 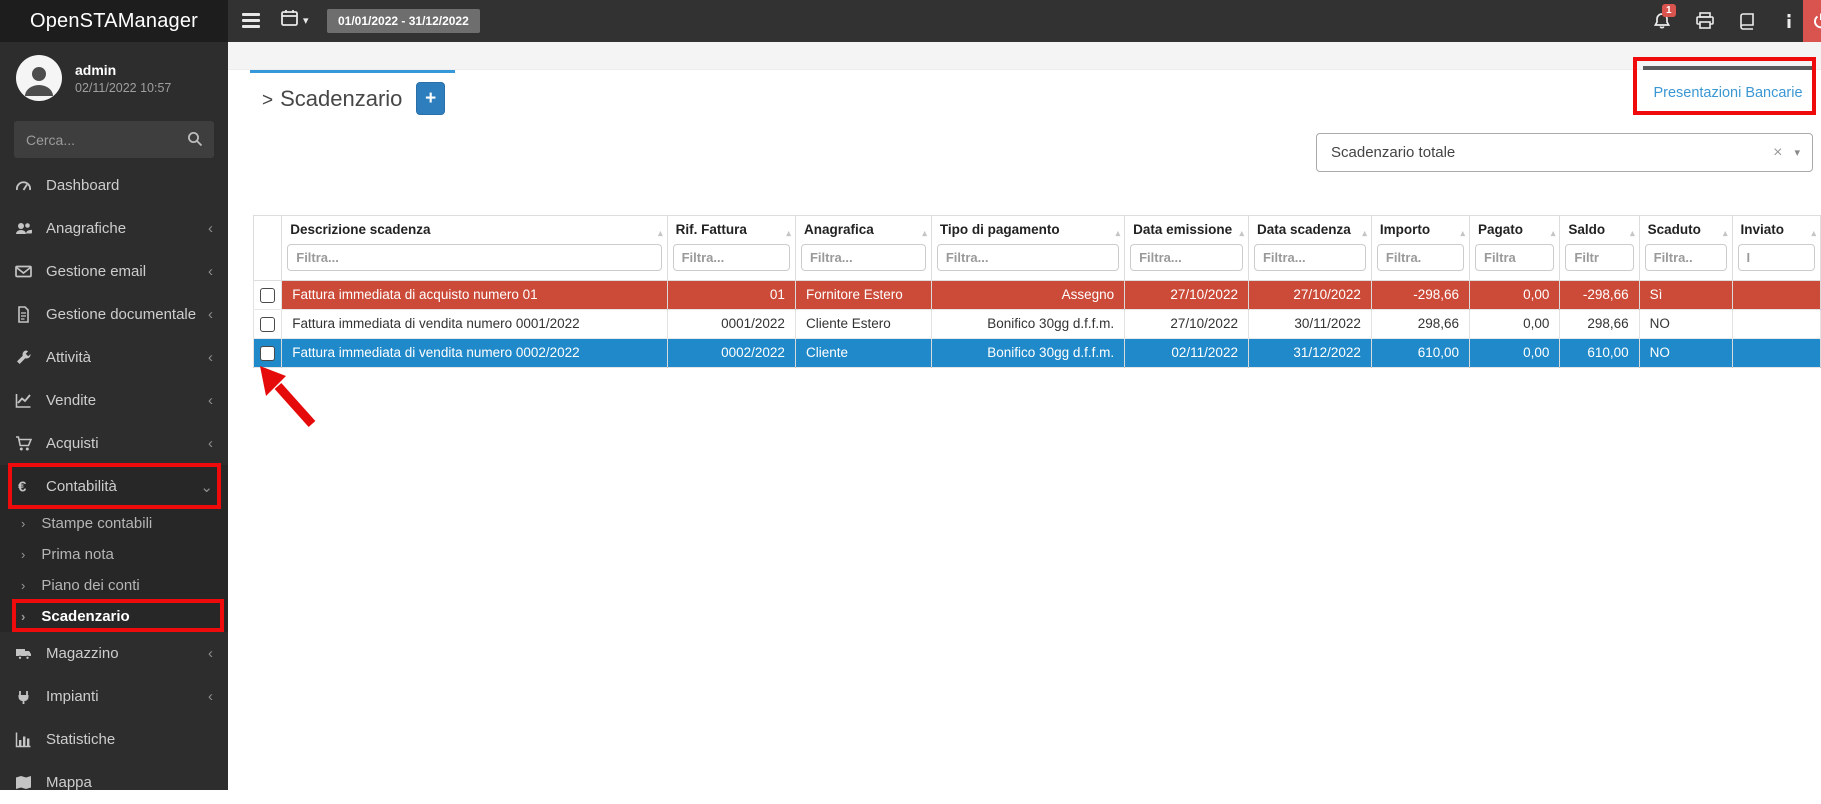 What do you see at coordinates (72, 696) in the screenshot?
I see `sidebar-item-label: Impianti` at bounding box center [72, 696].